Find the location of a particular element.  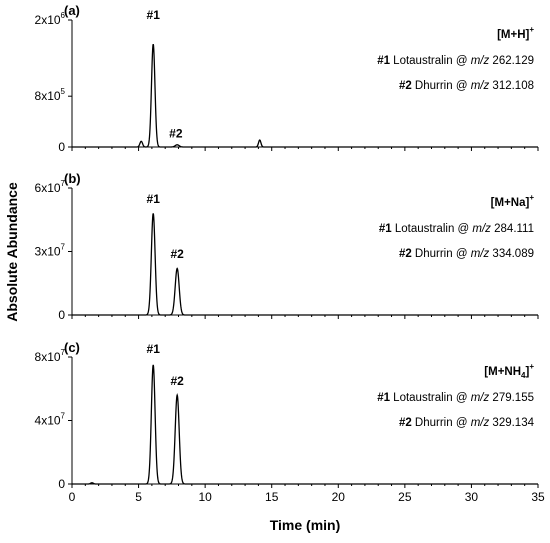

ion-subscript: 4 is located at coordinates (523, 375).